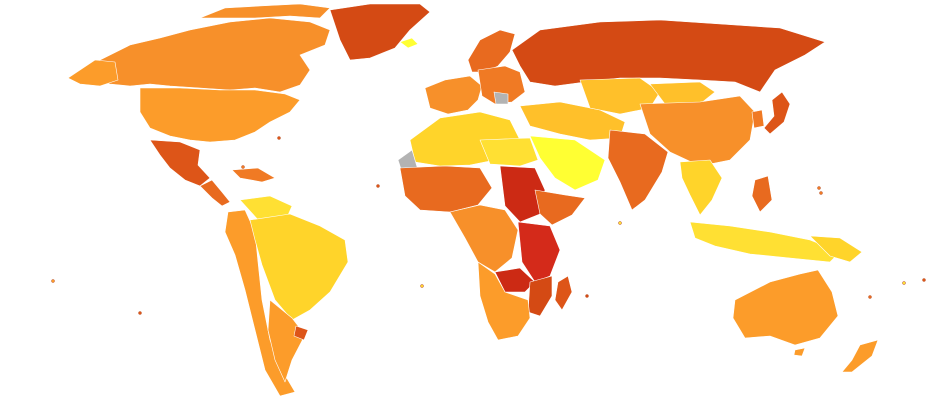 The width and height of the screenshot is (940, 415). Describe the element at coordinates (697, 131) in the screenshot. I see `region-china` at that location.